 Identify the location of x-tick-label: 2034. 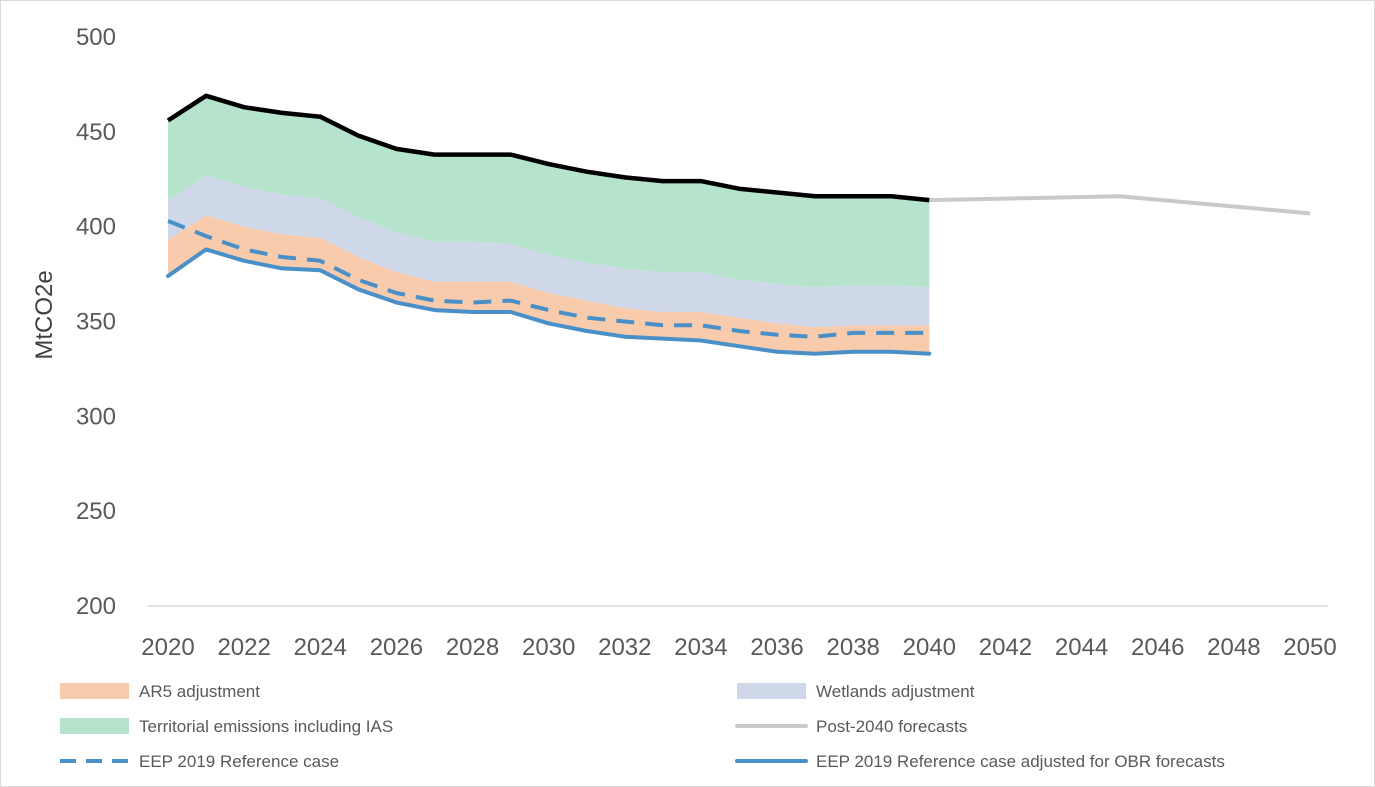
(700, 647).